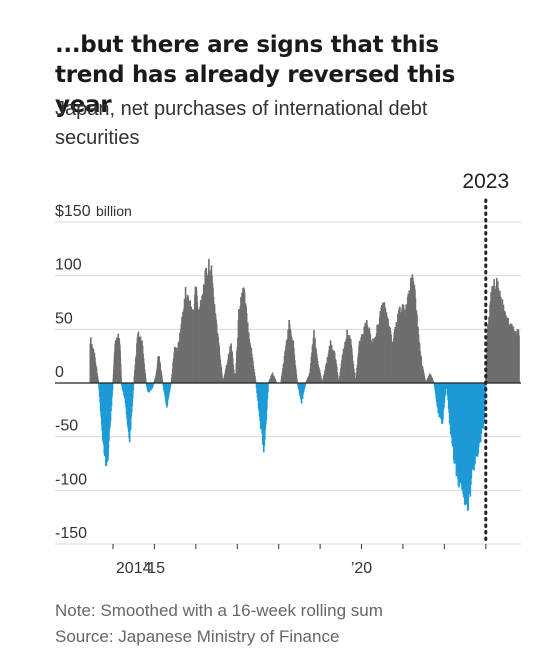 The height and width of the screenshot is (665, 533). What do you see at coordinates (485, 358) in the screenshot?
I see `annotation: 2023` at bounding box center [485, 358].